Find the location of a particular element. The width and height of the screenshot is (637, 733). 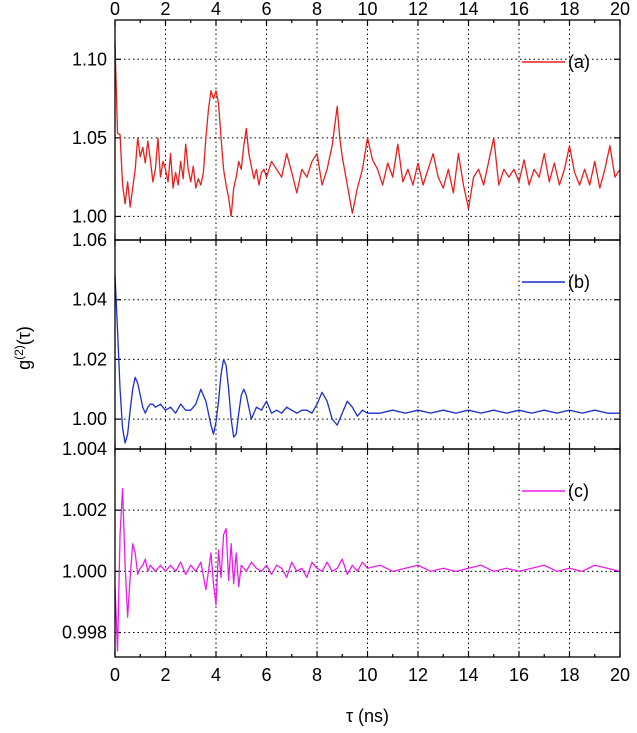

y-tick-label: 1.004 is located at coordinates (84, 449).